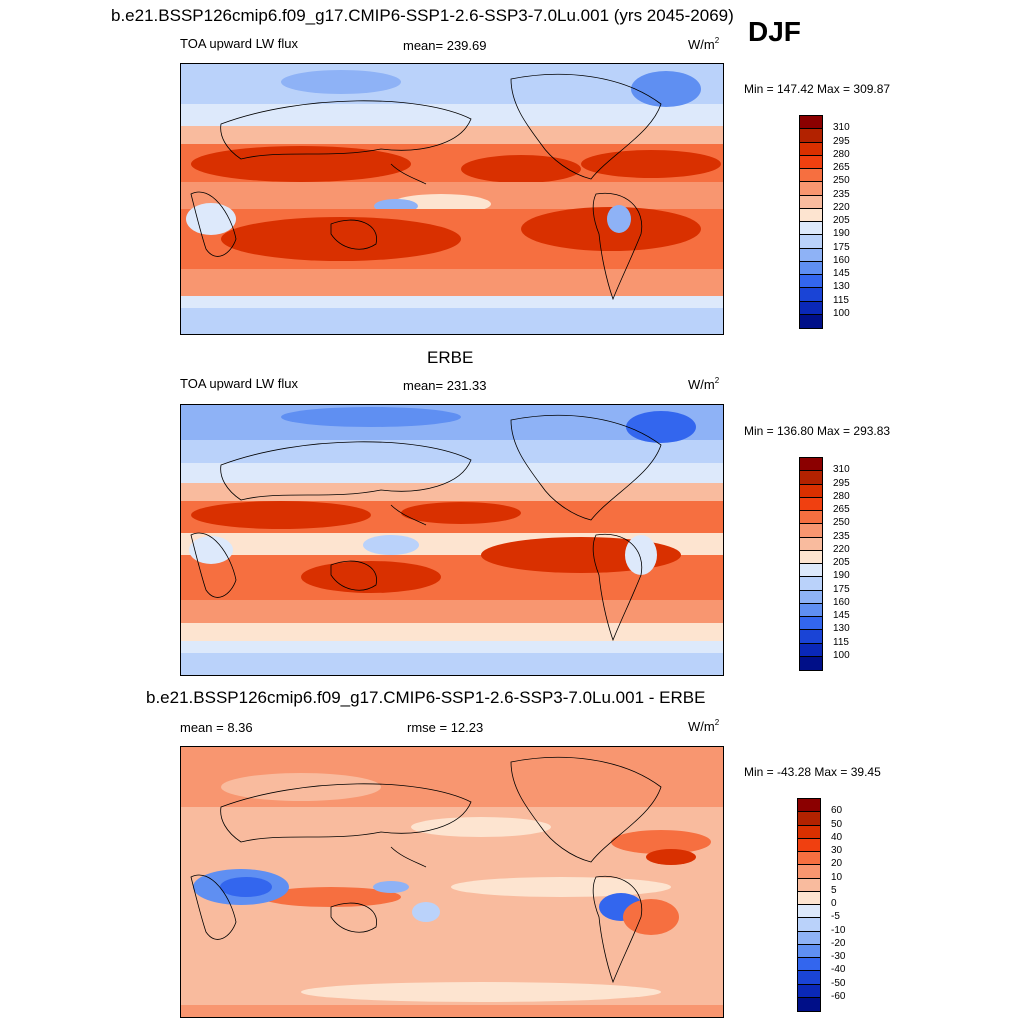 This screenshot has height=1024, width=1024. Describe the element at coordinates (834, 903) in the screenshot. I see `colorbar-tick-label: 0` at that location.